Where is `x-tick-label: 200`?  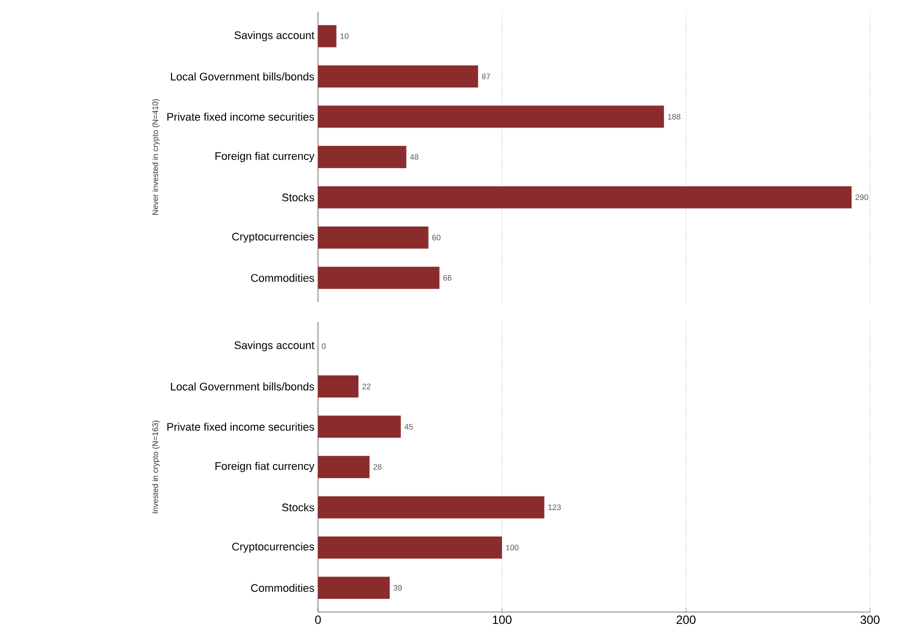
x-tick-label: 200 is located at coordinates (686, 620).